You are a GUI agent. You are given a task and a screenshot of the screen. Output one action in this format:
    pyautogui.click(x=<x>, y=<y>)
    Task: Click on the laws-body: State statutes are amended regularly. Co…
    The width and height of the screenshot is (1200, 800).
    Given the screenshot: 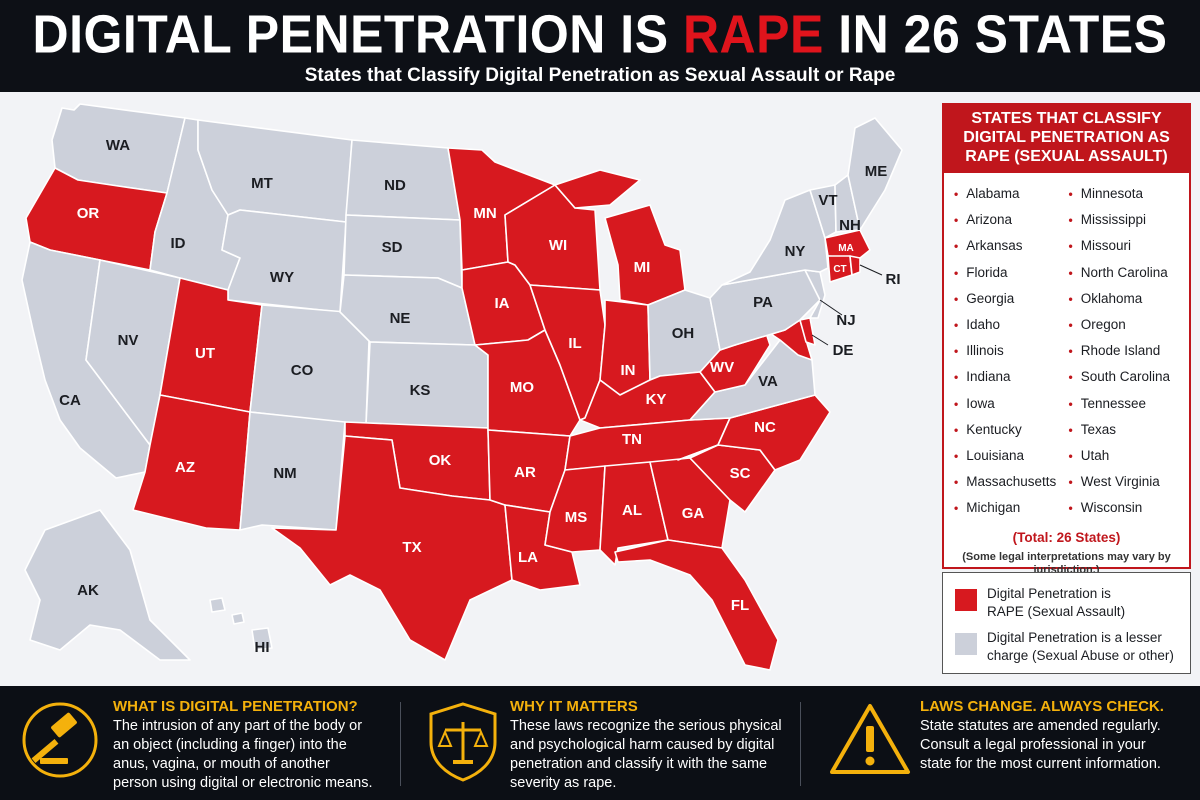 What is the action you would take?
    pyautogui.click(x=1040, y=745)
    